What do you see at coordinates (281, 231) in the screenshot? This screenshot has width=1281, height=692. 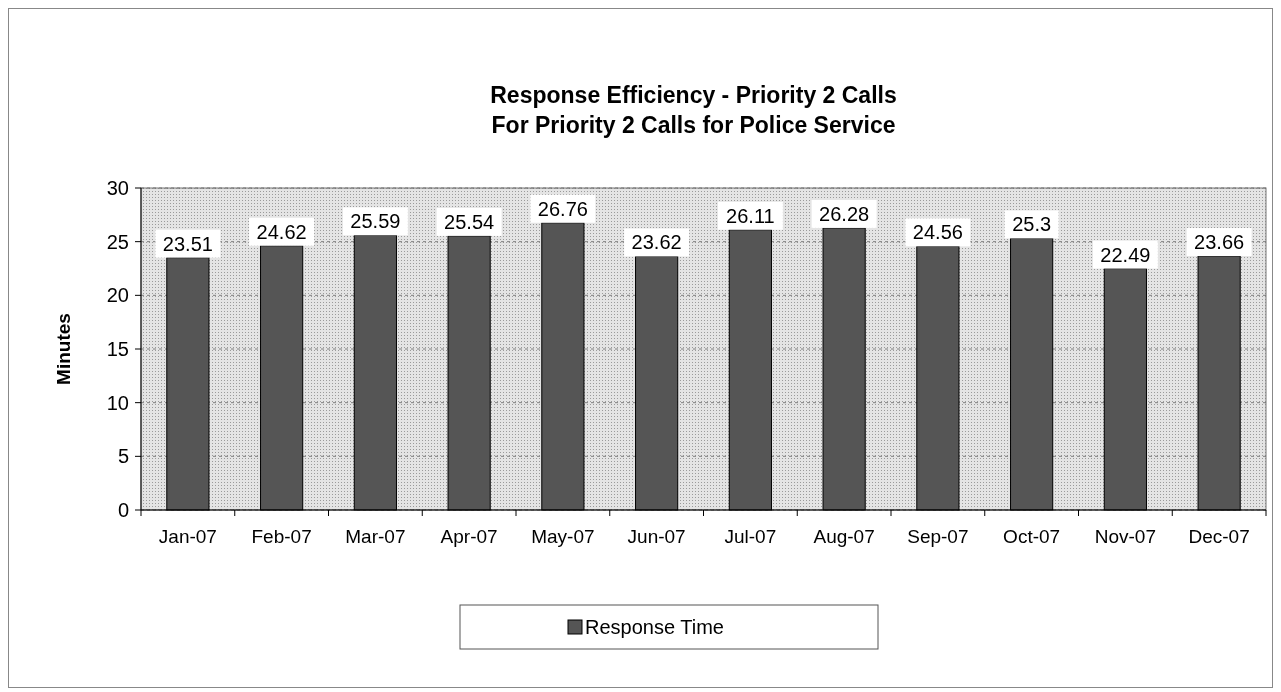 I see `data-label: 24.62` at bounding box center [281, 231].